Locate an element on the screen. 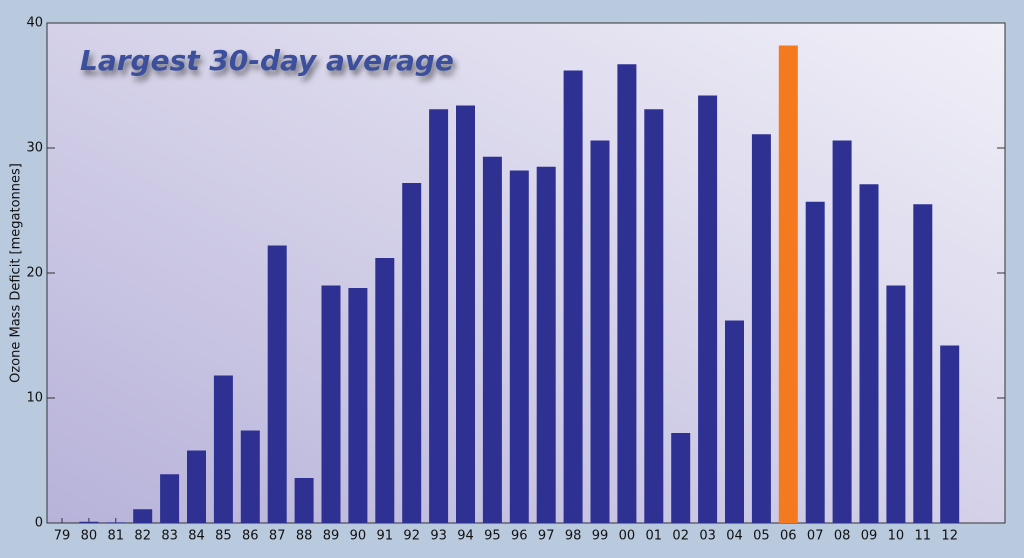 Image resolution: width=1024 pixels, height=558 pixels. x-tick-label: 06 is located at coordinates (788, 536).